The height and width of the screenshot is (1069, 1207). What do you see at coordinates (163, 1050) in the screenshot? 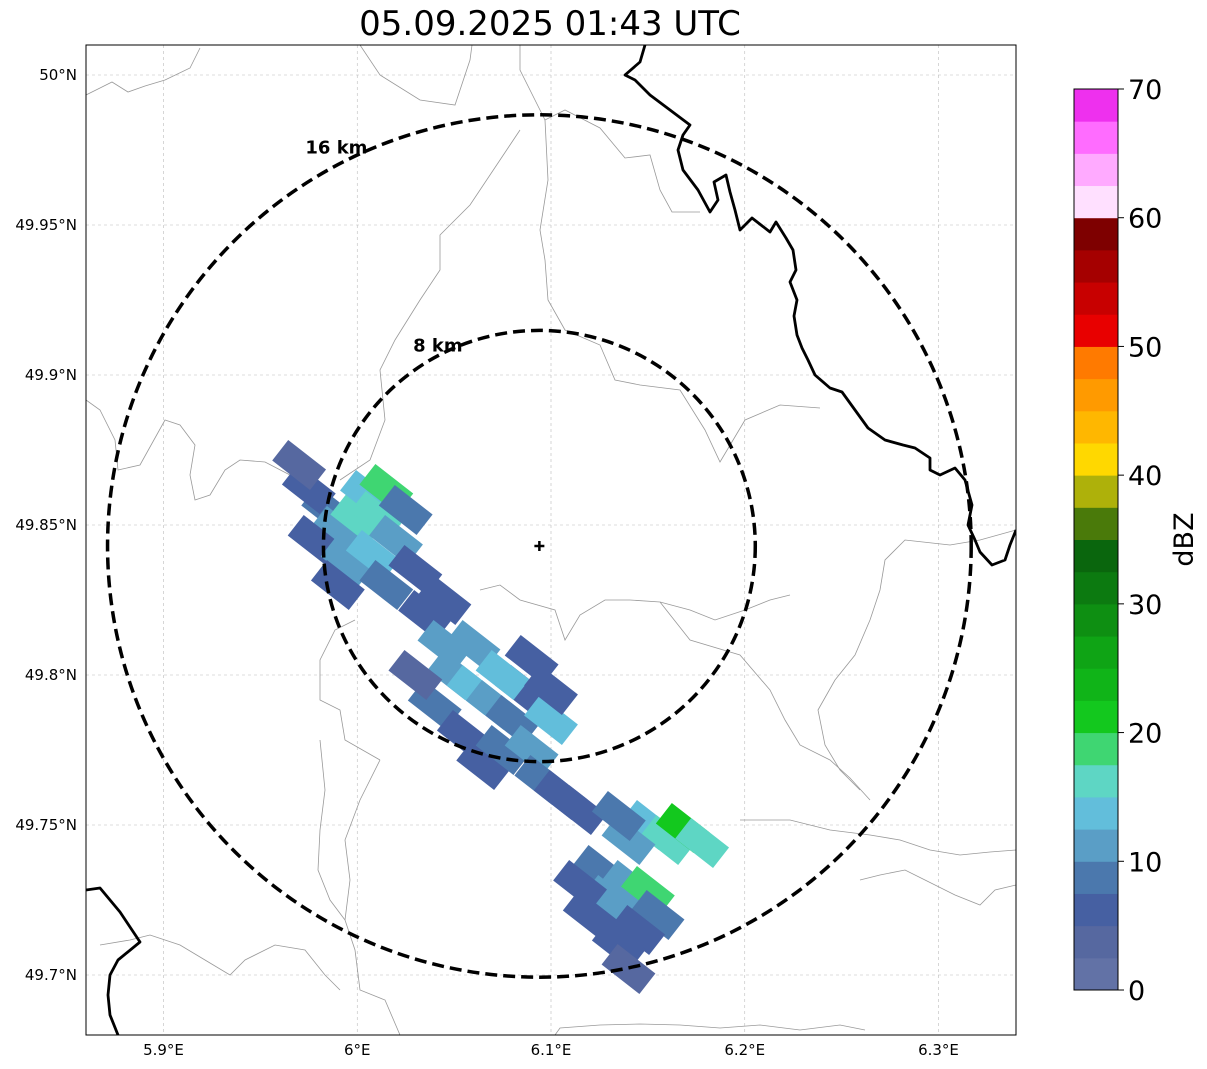
I see `x-tick-label: 5.9°E` at bounding box center [163, 1050].